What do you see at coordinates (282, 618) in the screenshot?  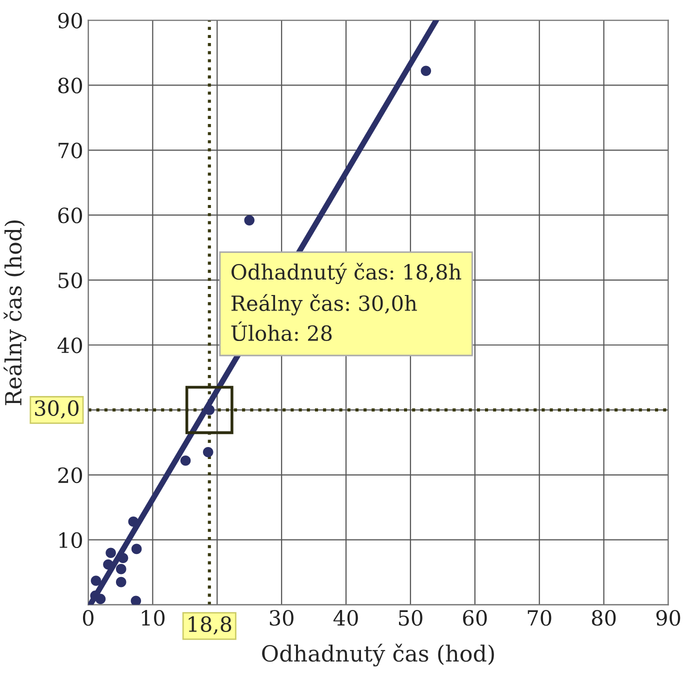 I see `x-tick-label: 30` at bounding box center [282, 618].